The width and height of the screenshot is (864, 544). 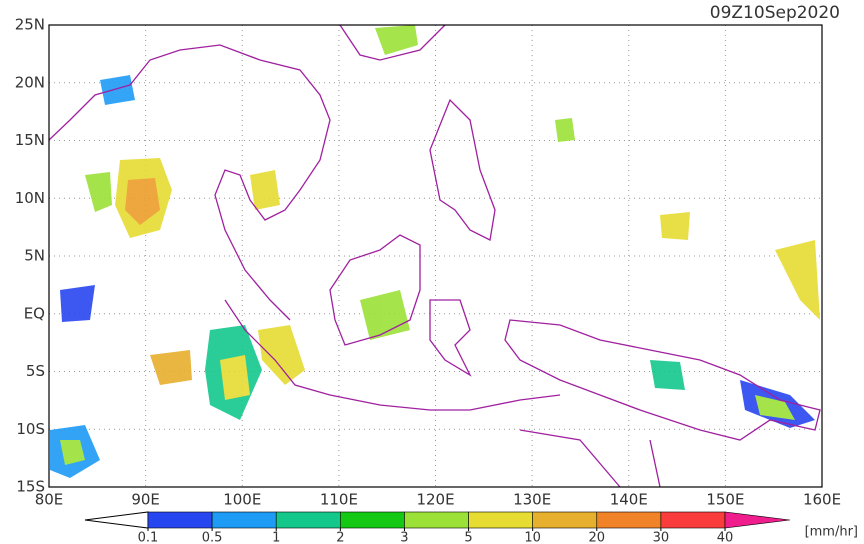 What do you see at coordinates (30, 140) in the screenshot?
I see `lat-label: 15N` at bounding box center [30, 140].